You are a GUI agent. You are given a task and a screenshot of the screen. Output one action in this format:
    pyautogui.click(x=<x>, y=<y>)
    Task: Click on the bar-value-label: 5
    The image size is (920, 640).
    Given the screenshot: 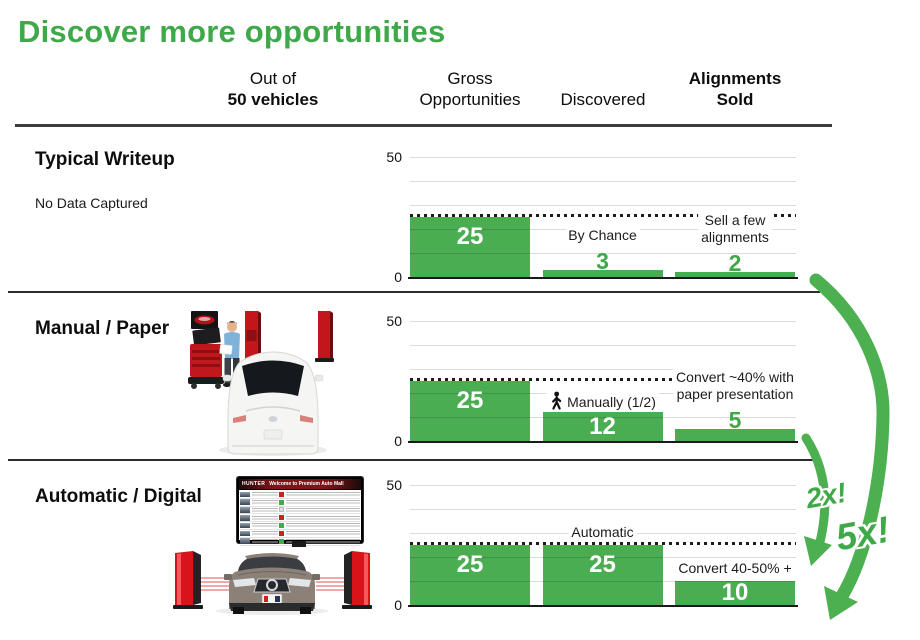 What is the action you would take?
    pyautogui.click(x=735, y=420)
    